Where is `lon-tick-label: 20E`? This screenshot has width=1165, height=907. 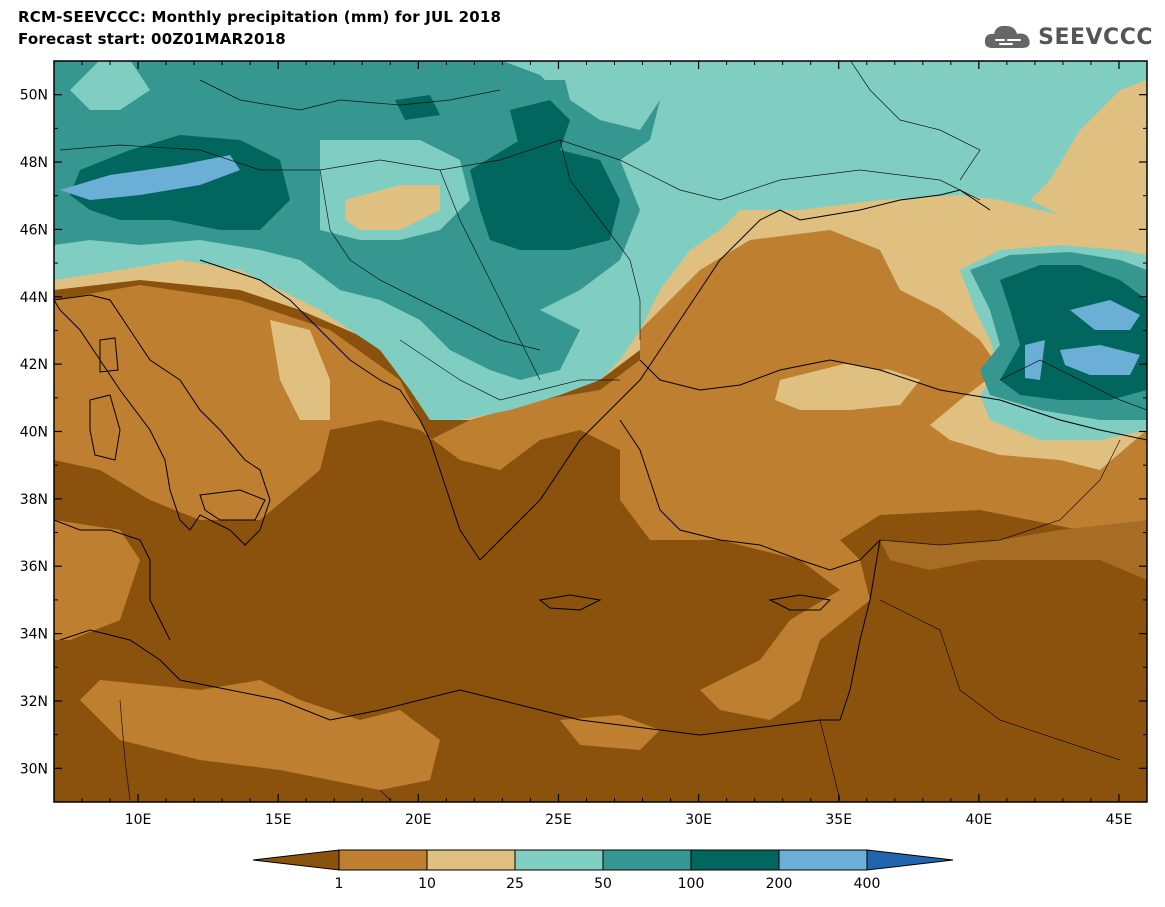
lon-tick-label: 20E is located at coordinates (418, 820).